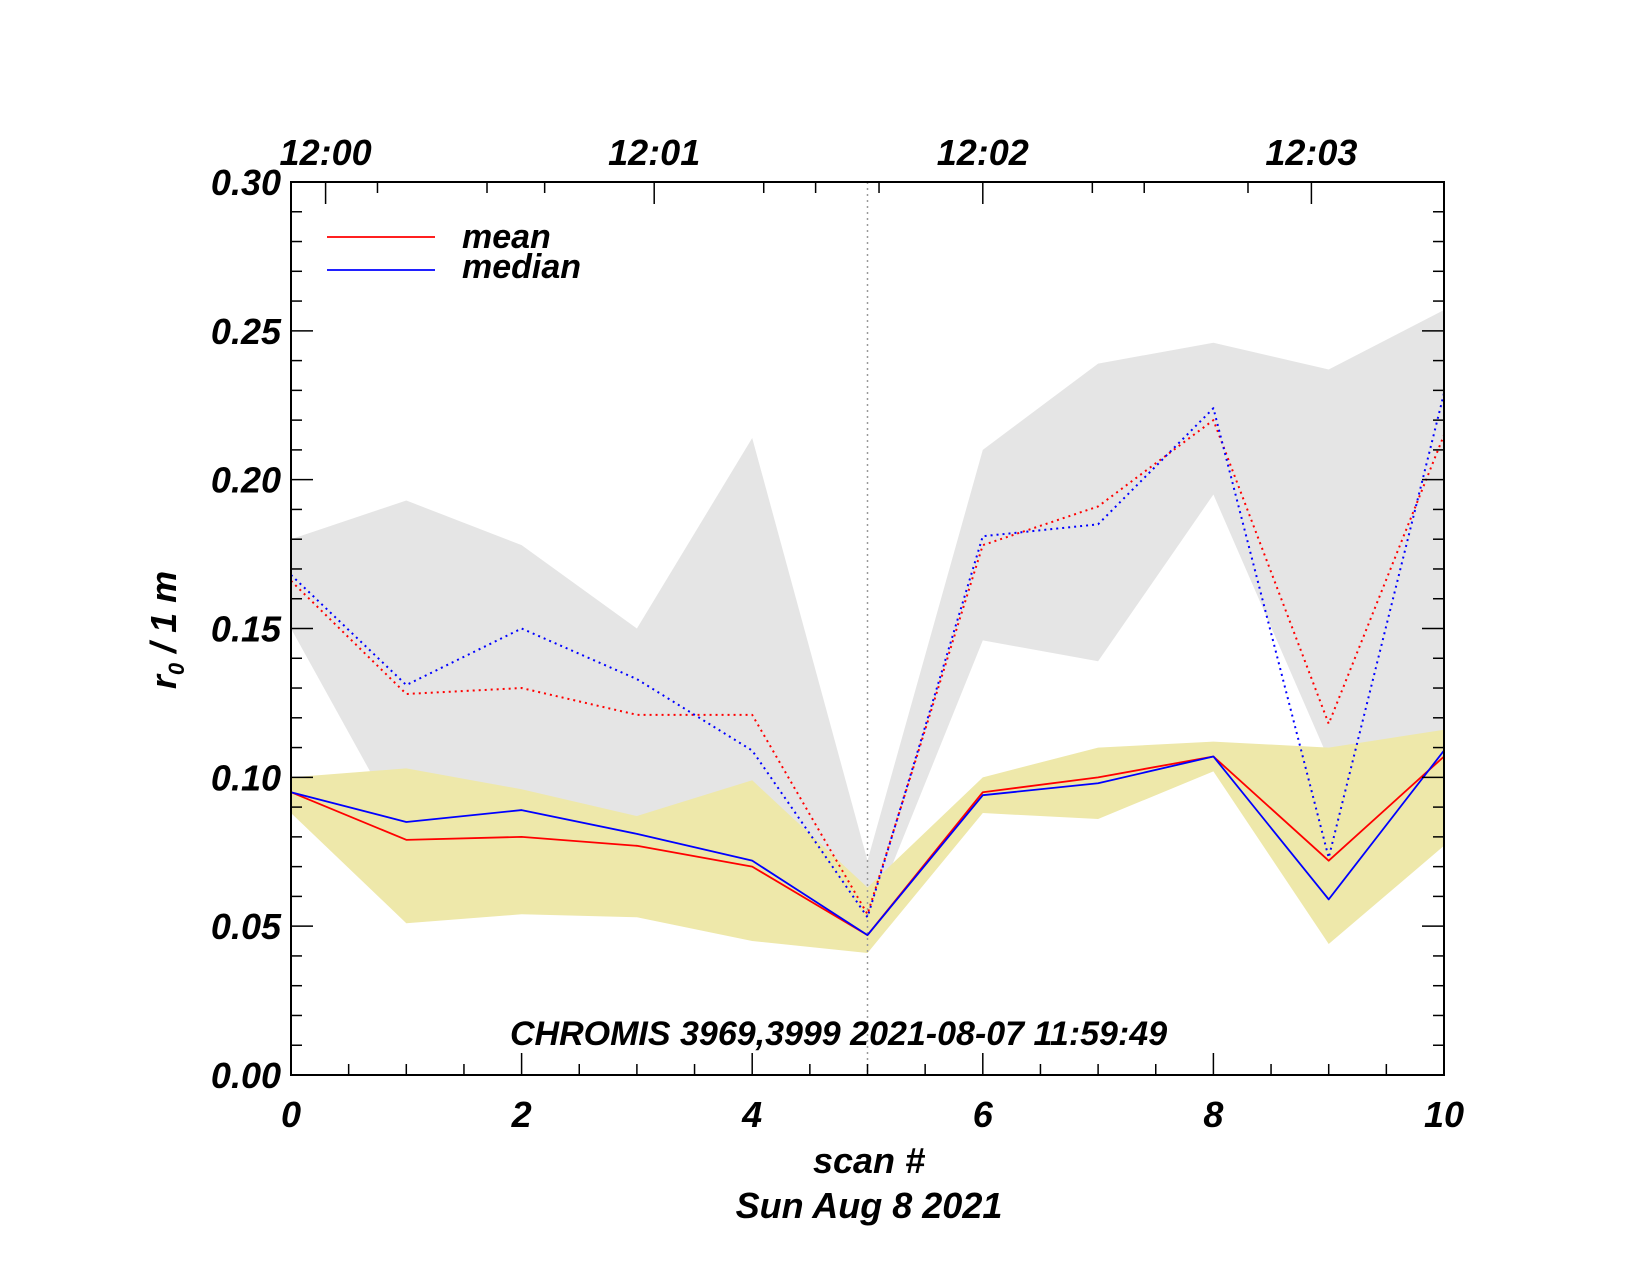 The height and width of the screenshot is (1275, 1651). What do you see at coordinates (983, 1114) in the screenshot?
I see `x-tick-label: 6` at bounding box center [983, 1114].